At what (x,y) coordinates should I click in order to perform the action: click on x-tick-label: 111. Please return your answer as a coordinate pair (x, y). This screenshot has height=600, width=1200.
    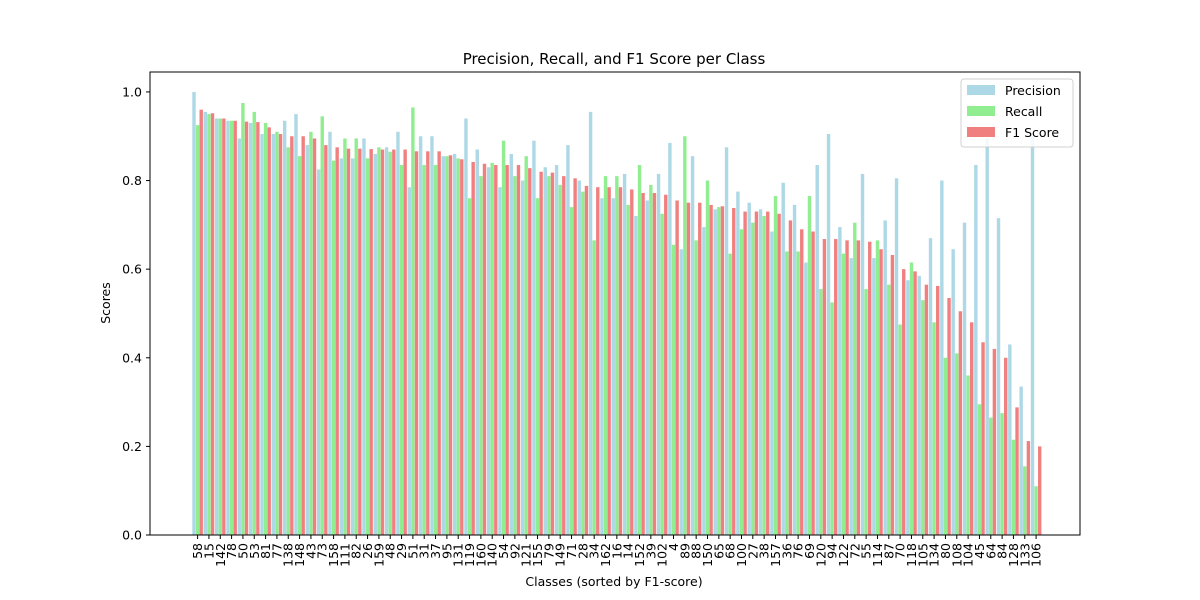
    Looking at the image, I should click on (344, 555).